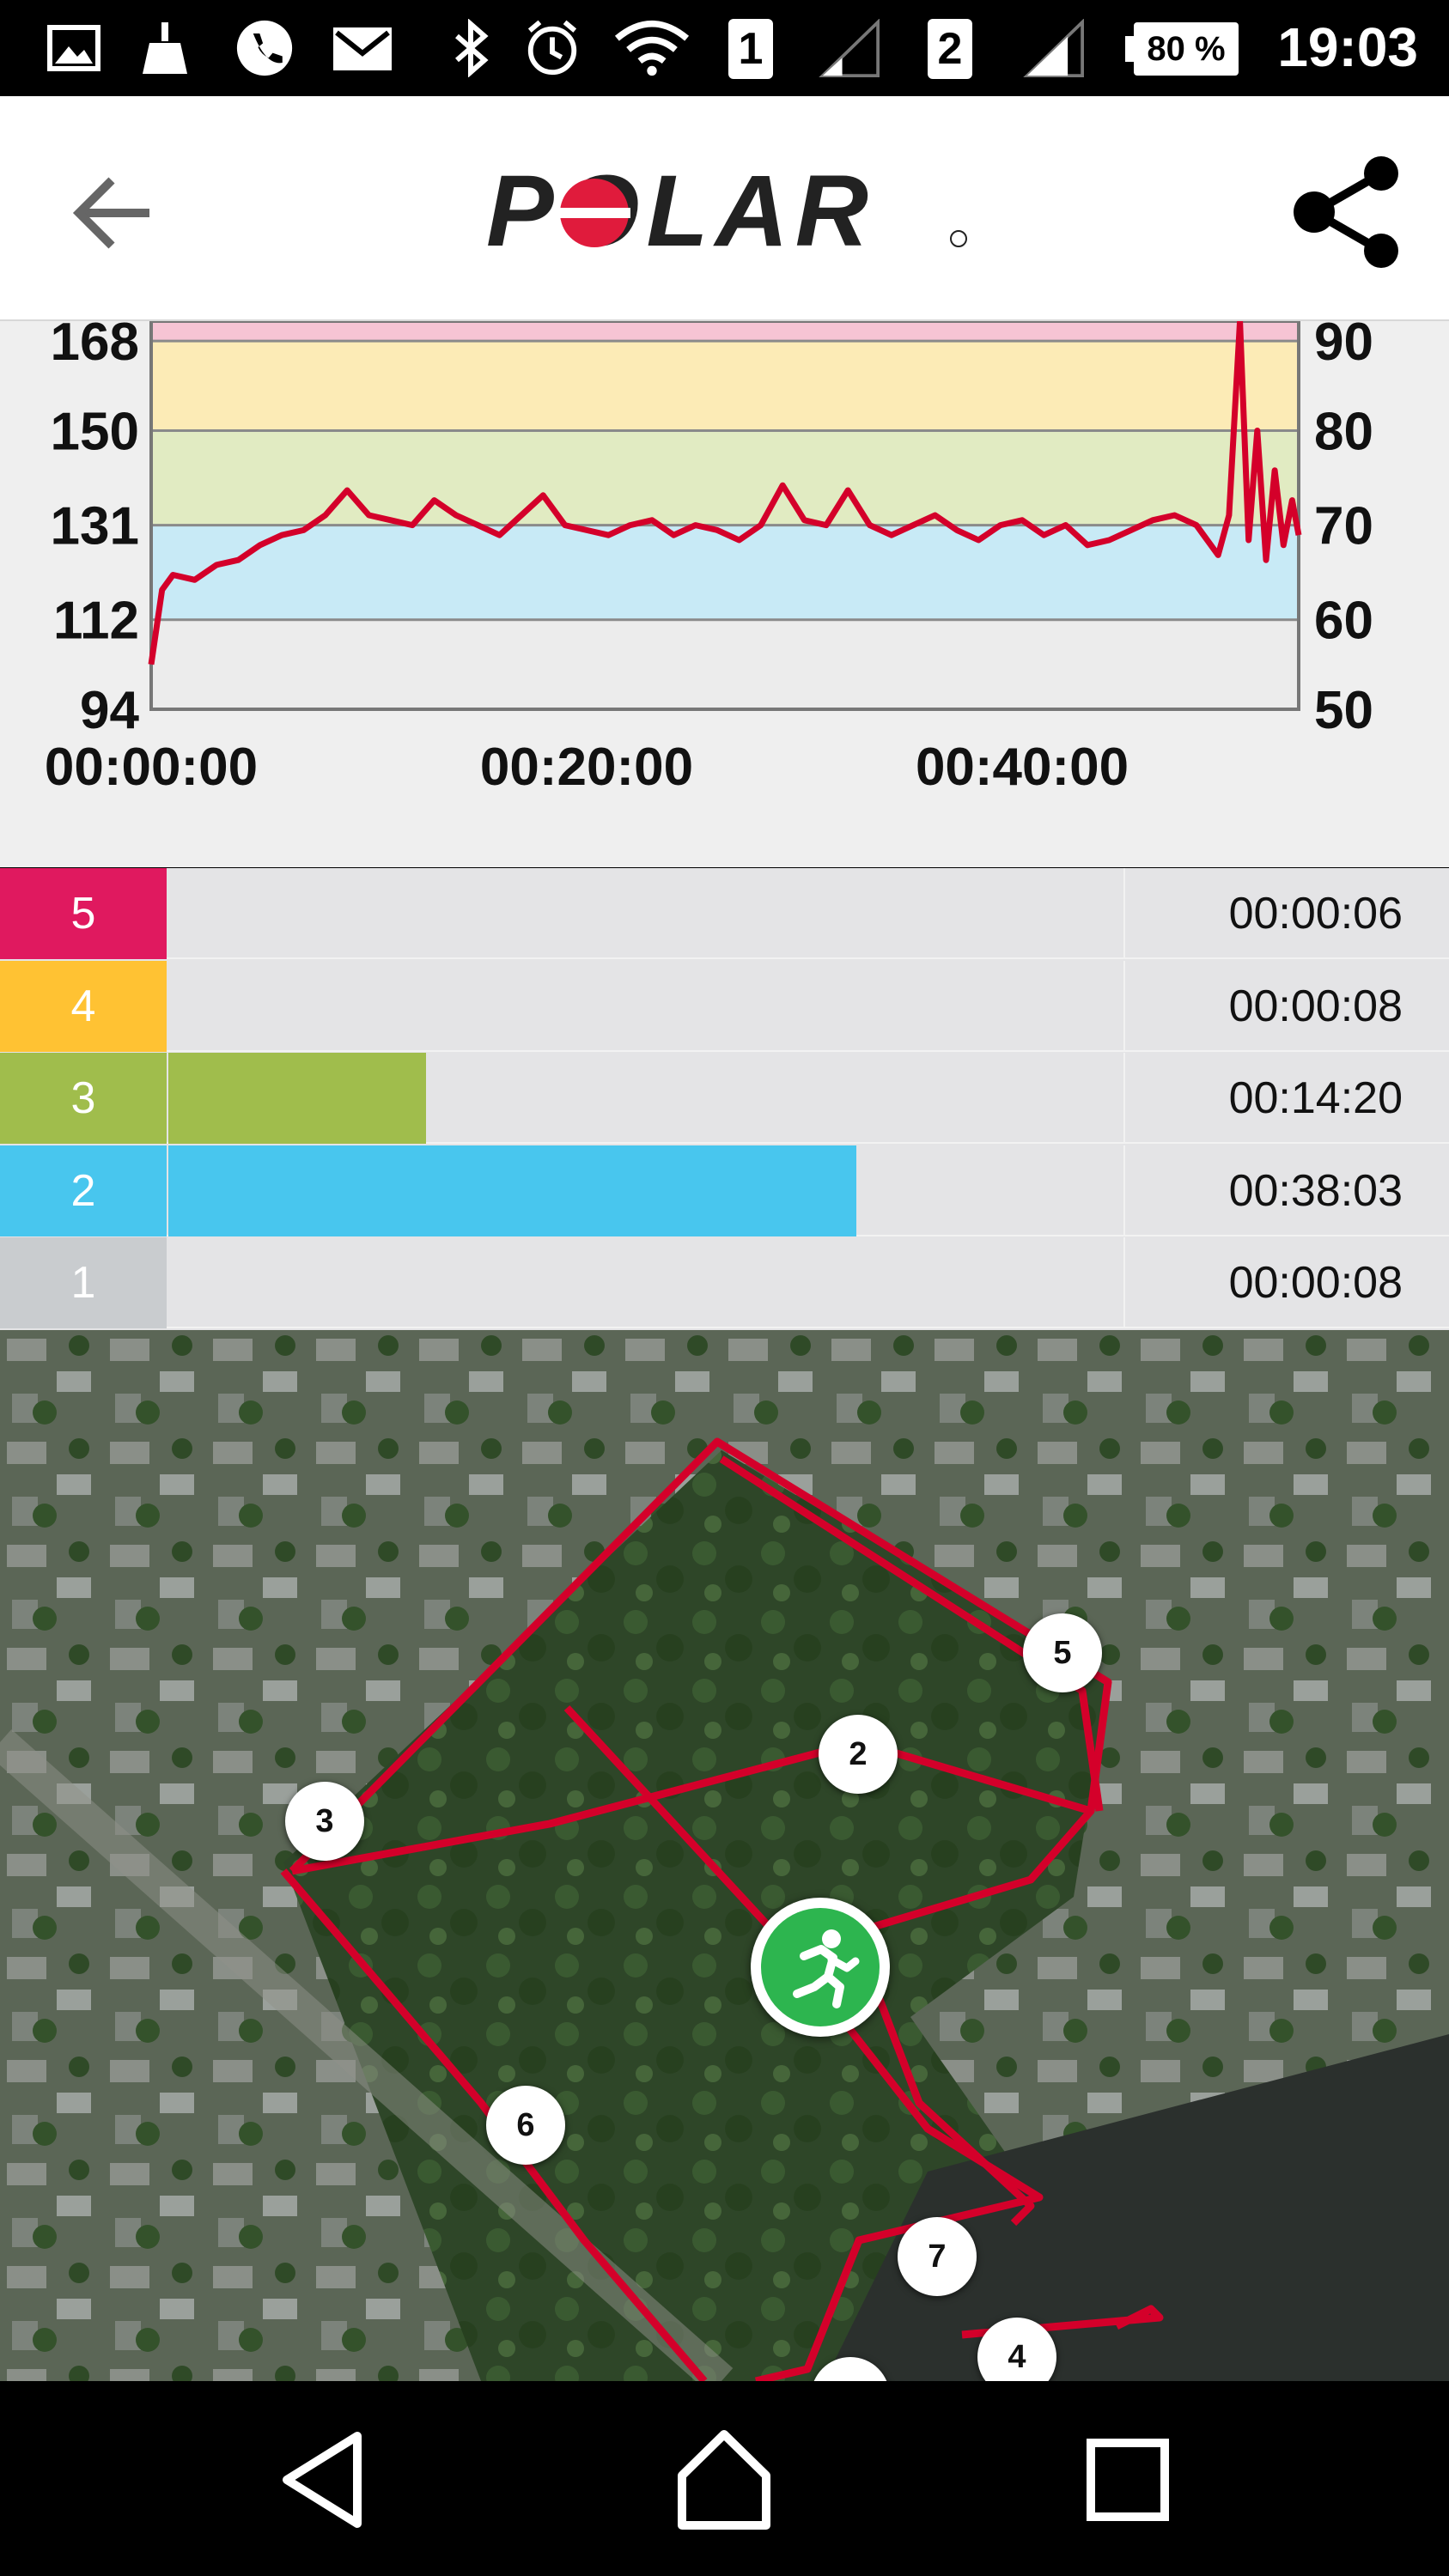 Image resolution: width=1449 pixels, height=2576 pixels. Describe the element at coordinates (1315, 1098) in the screenshot. I see `zone-time: 00:14:20` at that location.